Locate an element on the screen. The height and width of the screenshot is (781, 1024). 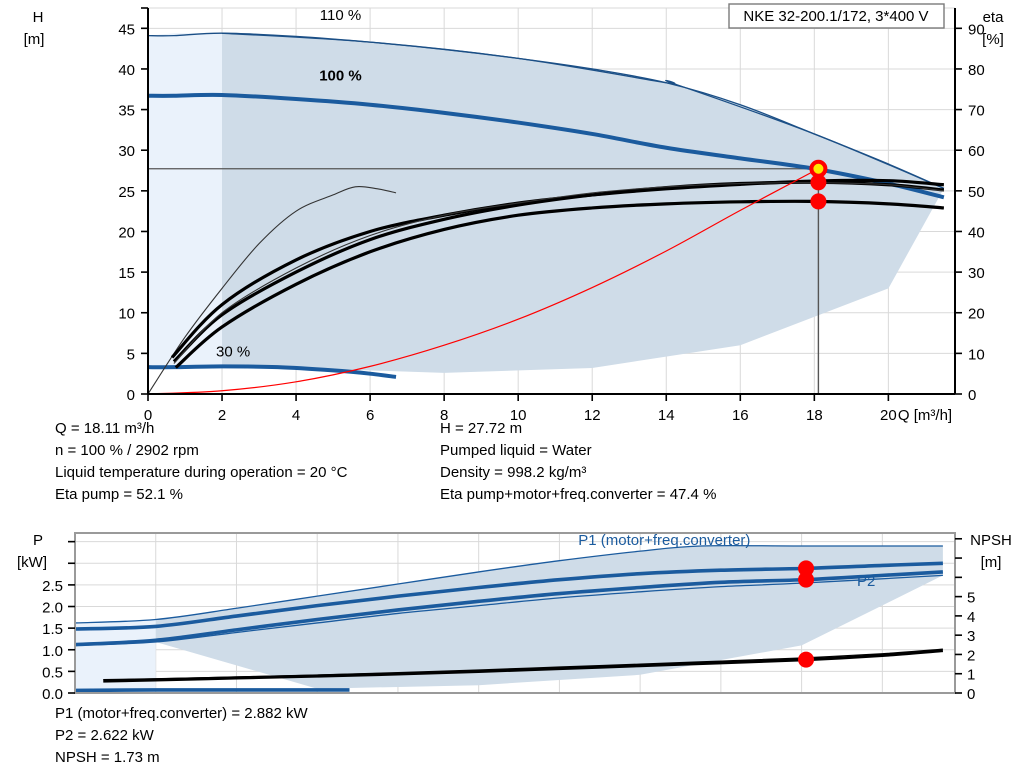
info-line: n = 100 % / 2902 rpm is located at coordinates (127, 450).